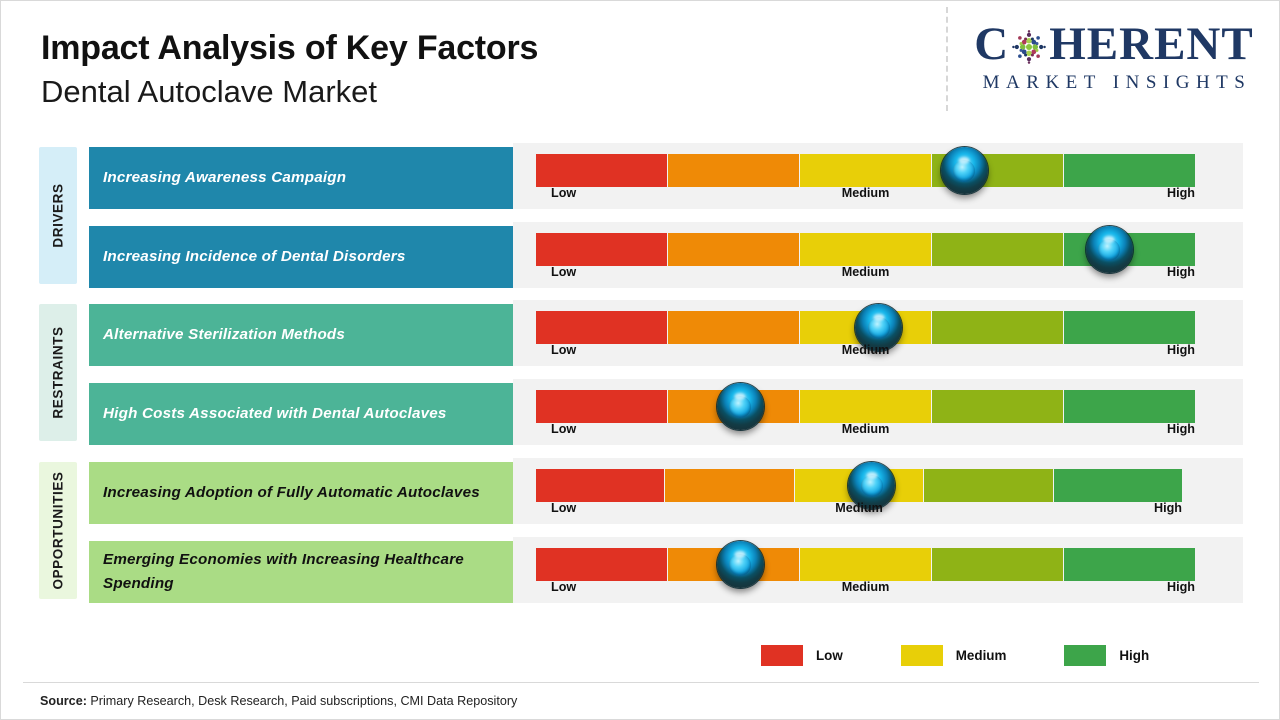  Describe the element at coordinates (947, 59) in the screenshot. I see `header-divider` at that location.